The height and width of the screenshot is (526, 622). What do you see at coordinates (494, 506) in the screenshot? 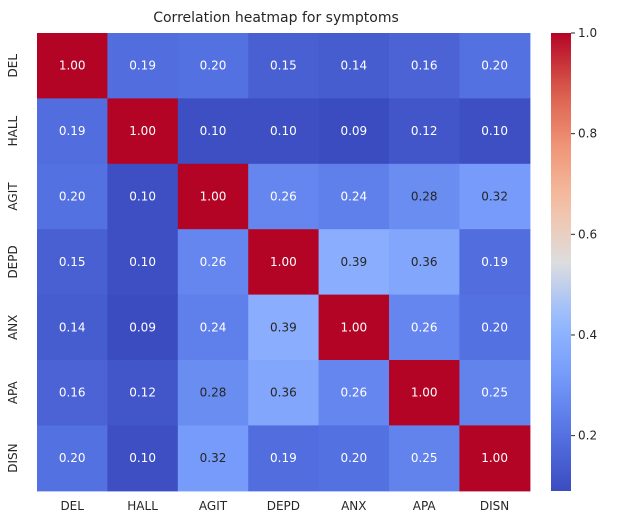
I see `x-tick-label: DISN` at bounding box center [494, 506].